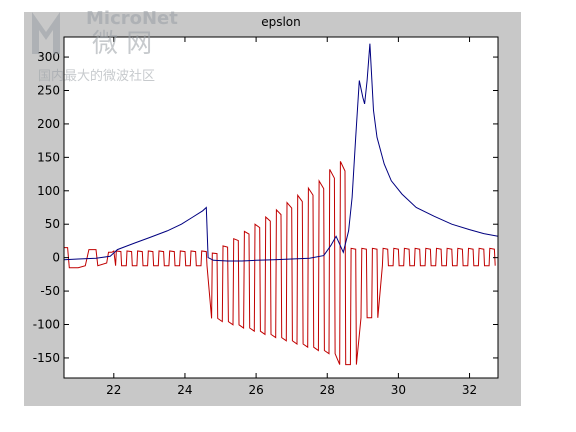 Image resolution: width=576 pixels, height=432 pixels. What do you see at coordinates (46, 358) in the screenshot?
I see `y-tick-label: -150` at bounding box center [46, 358].